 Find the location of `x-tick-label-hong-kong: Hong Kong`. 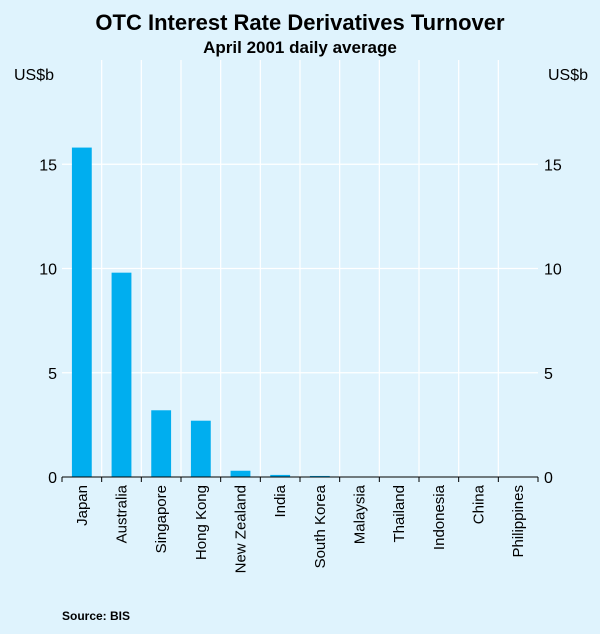

x-tick-label-hong-kong: Hong Kong is located at coordinates (201, 522).